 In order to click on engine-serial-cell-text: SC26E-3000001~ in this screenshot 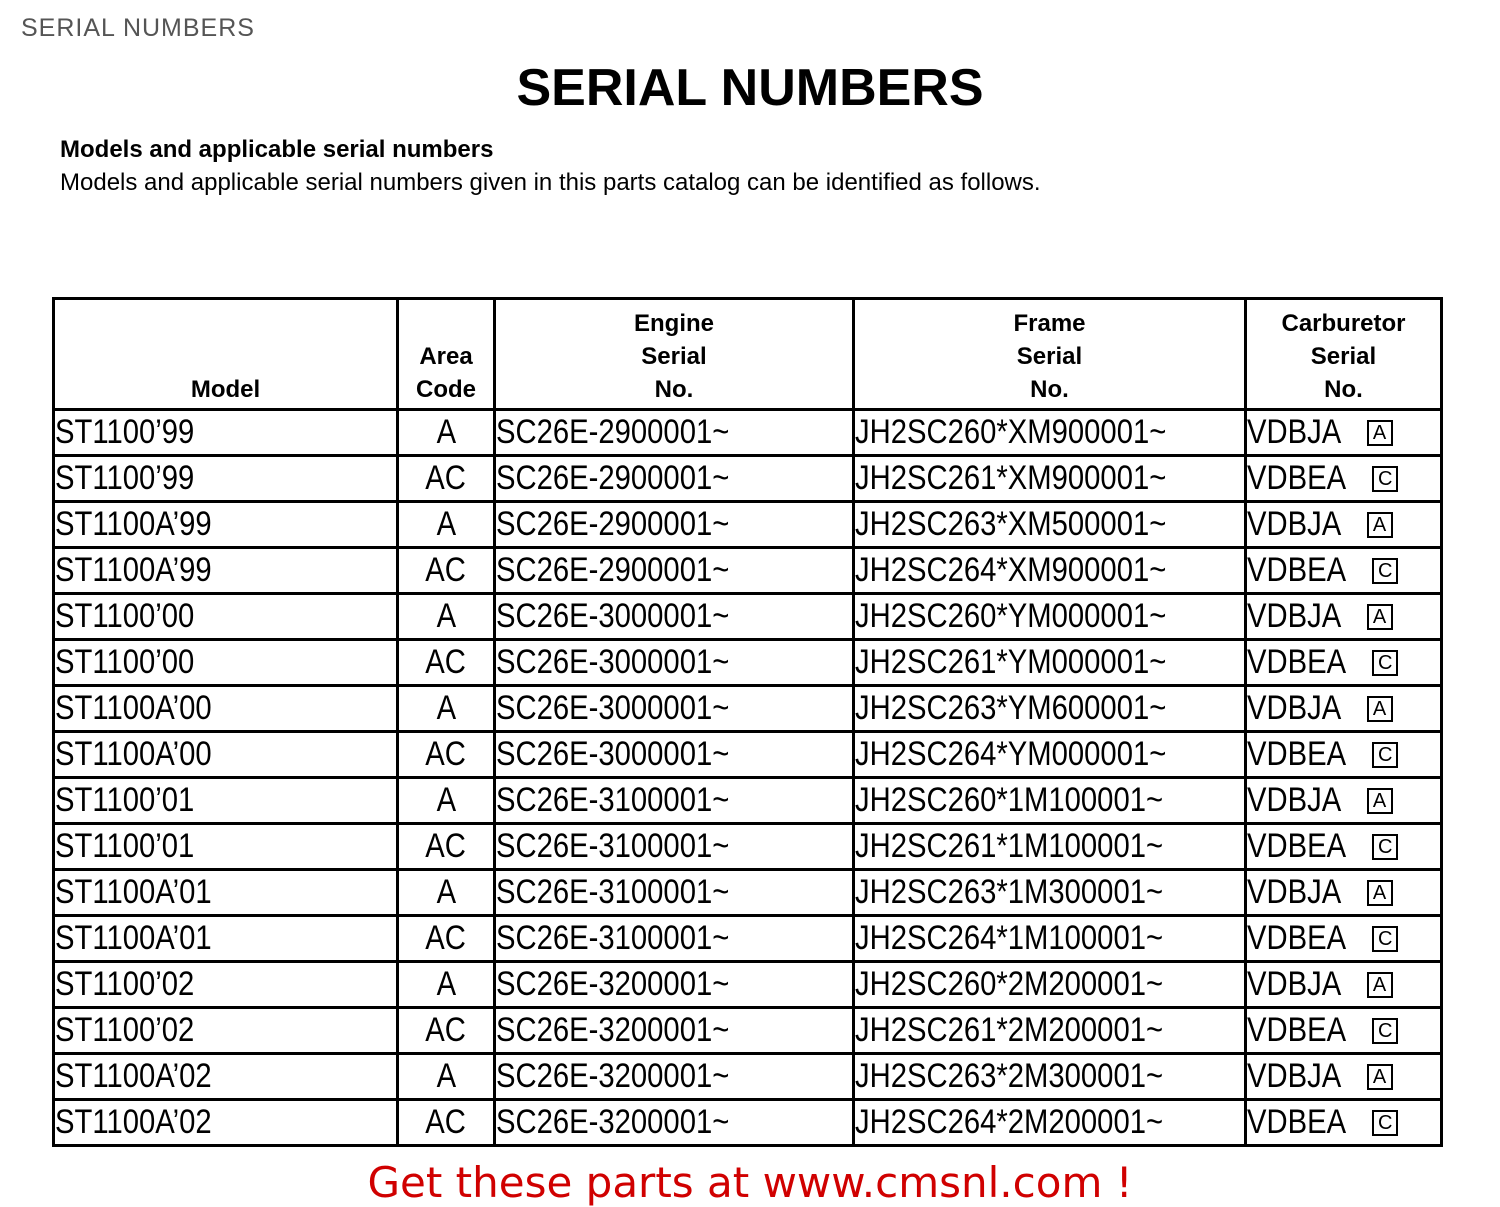, I will do `click(613, 708)`.